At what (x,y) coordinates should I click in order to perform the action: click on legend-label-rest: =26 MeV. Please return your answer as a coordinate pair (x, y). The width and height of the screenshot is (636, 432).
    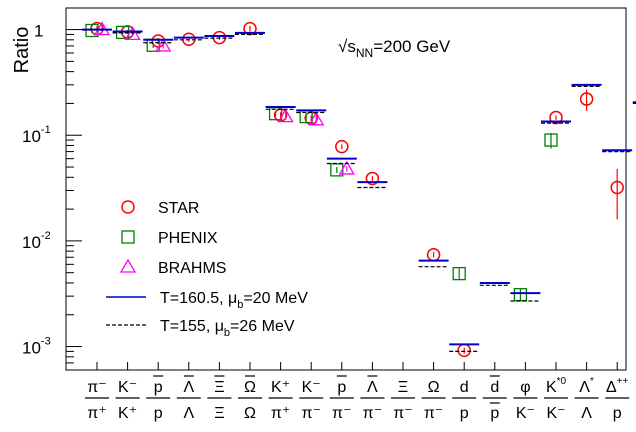
    Looking at the image, I should click on (262, 326).